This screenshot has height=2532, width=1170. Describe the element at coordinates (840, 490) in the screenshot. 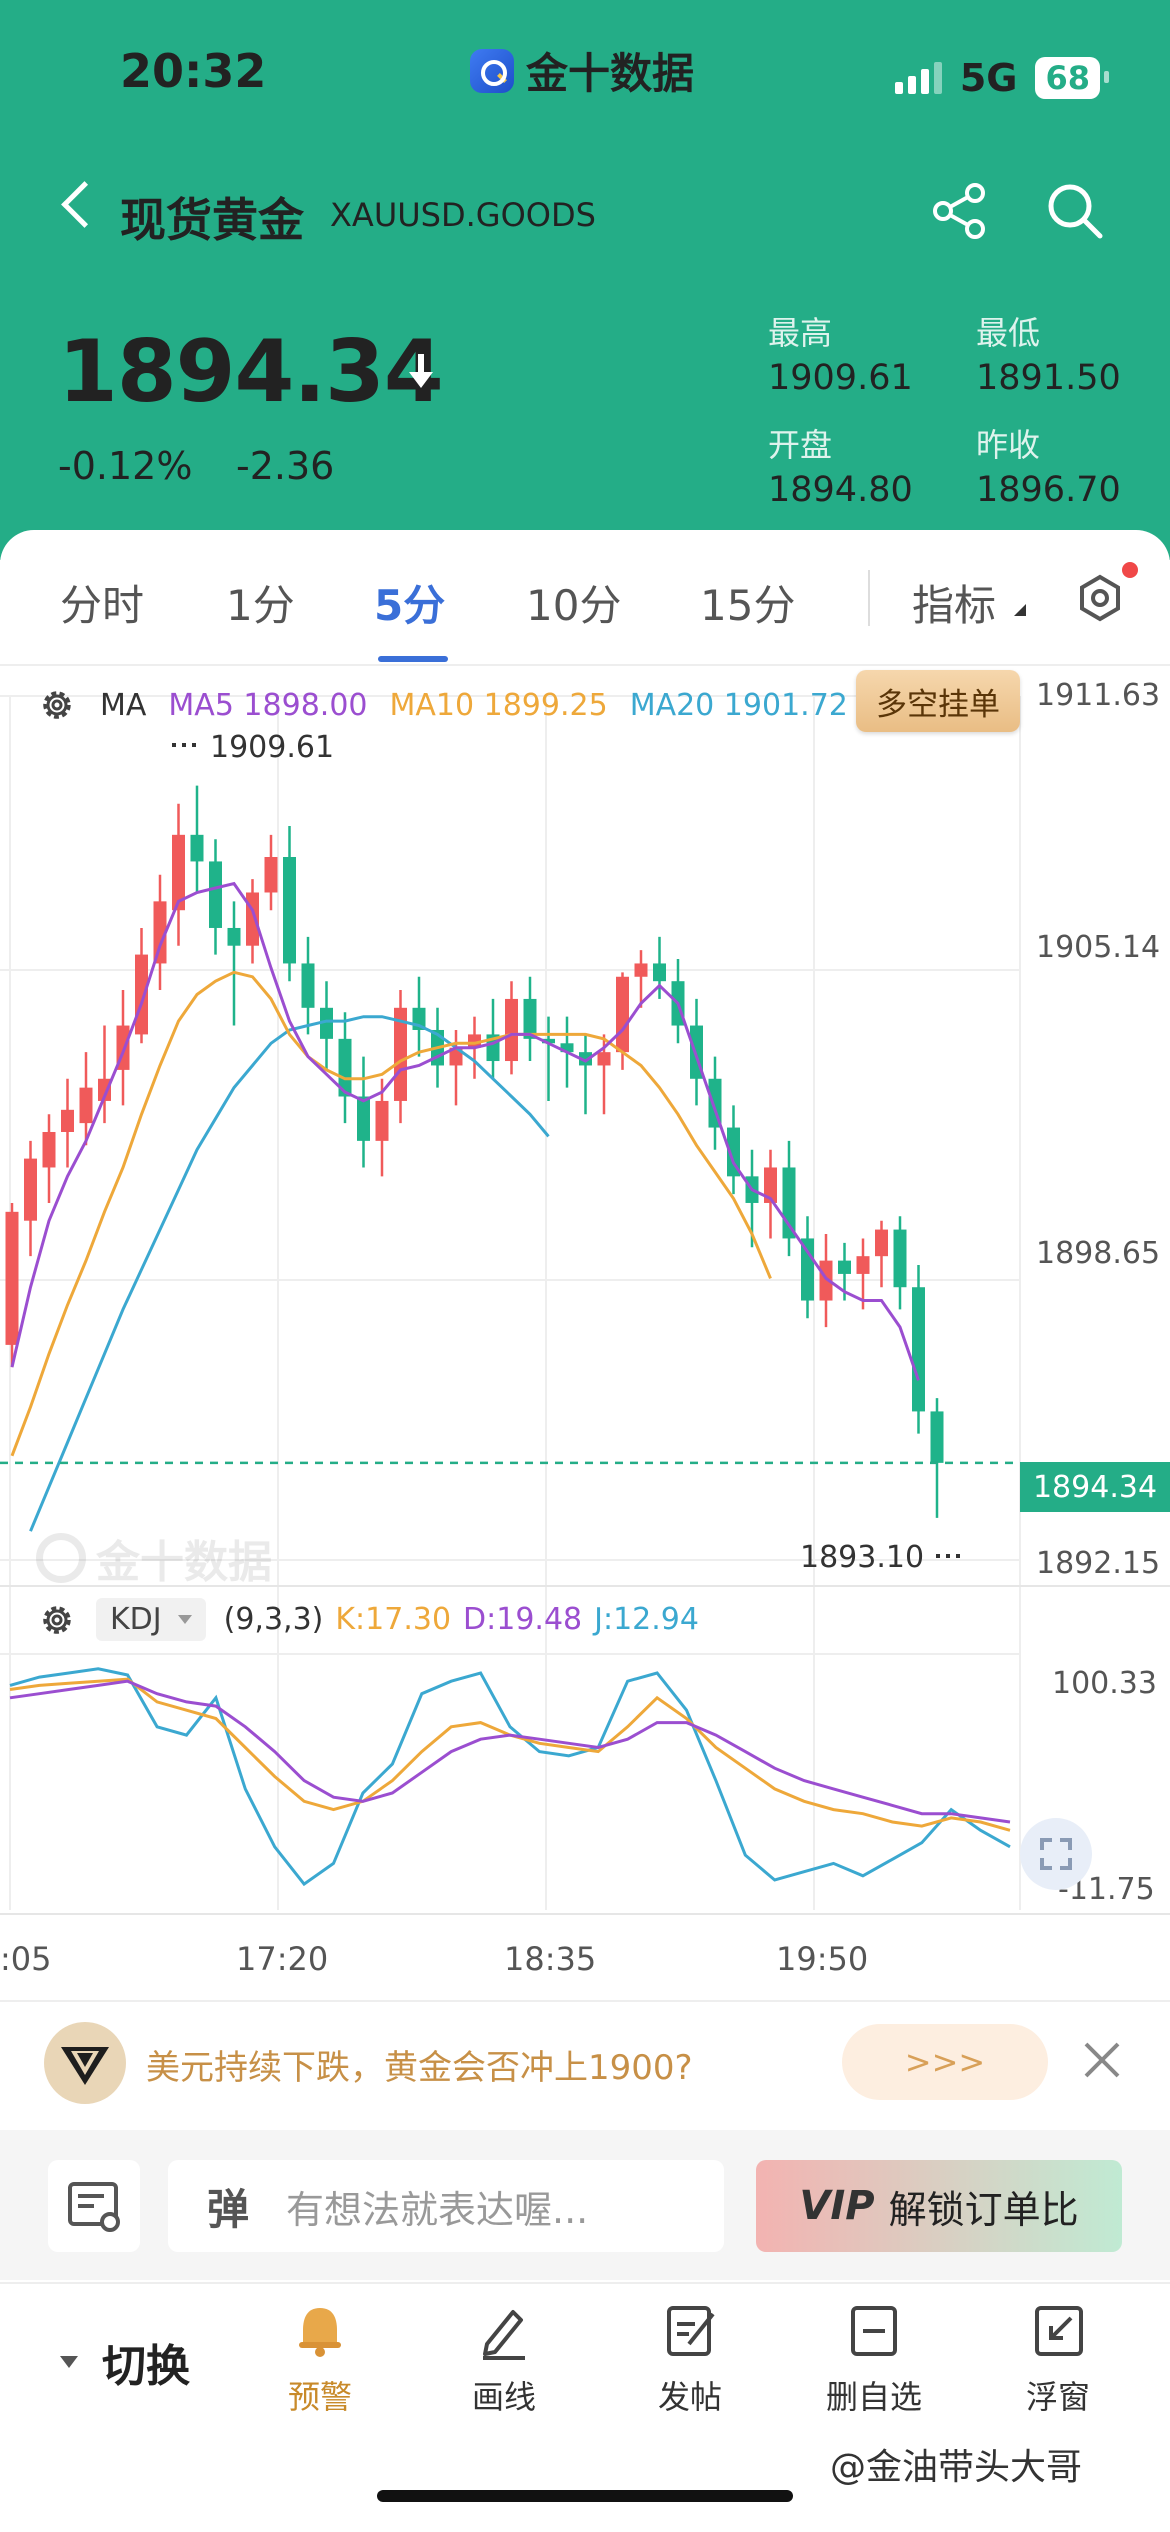

I see `stat-value: 1894.80` at that location.